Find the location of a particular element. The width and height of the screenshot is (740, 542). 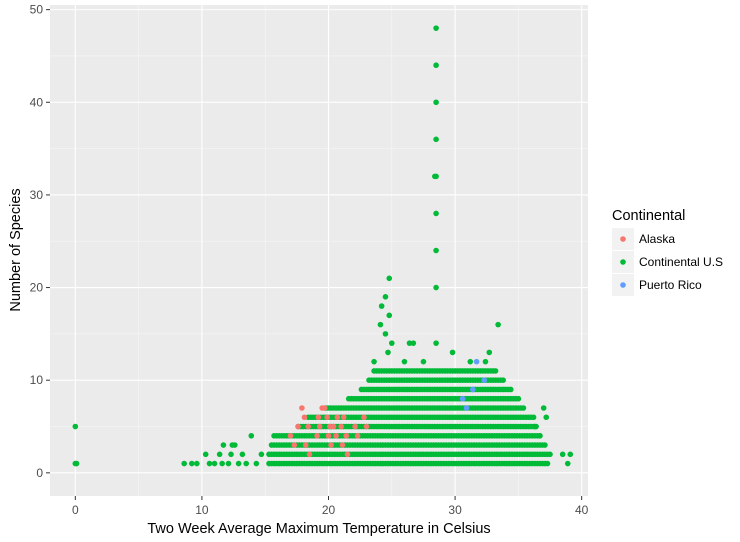

legend-label: Continental U.S is located at coordinates (681, 262).